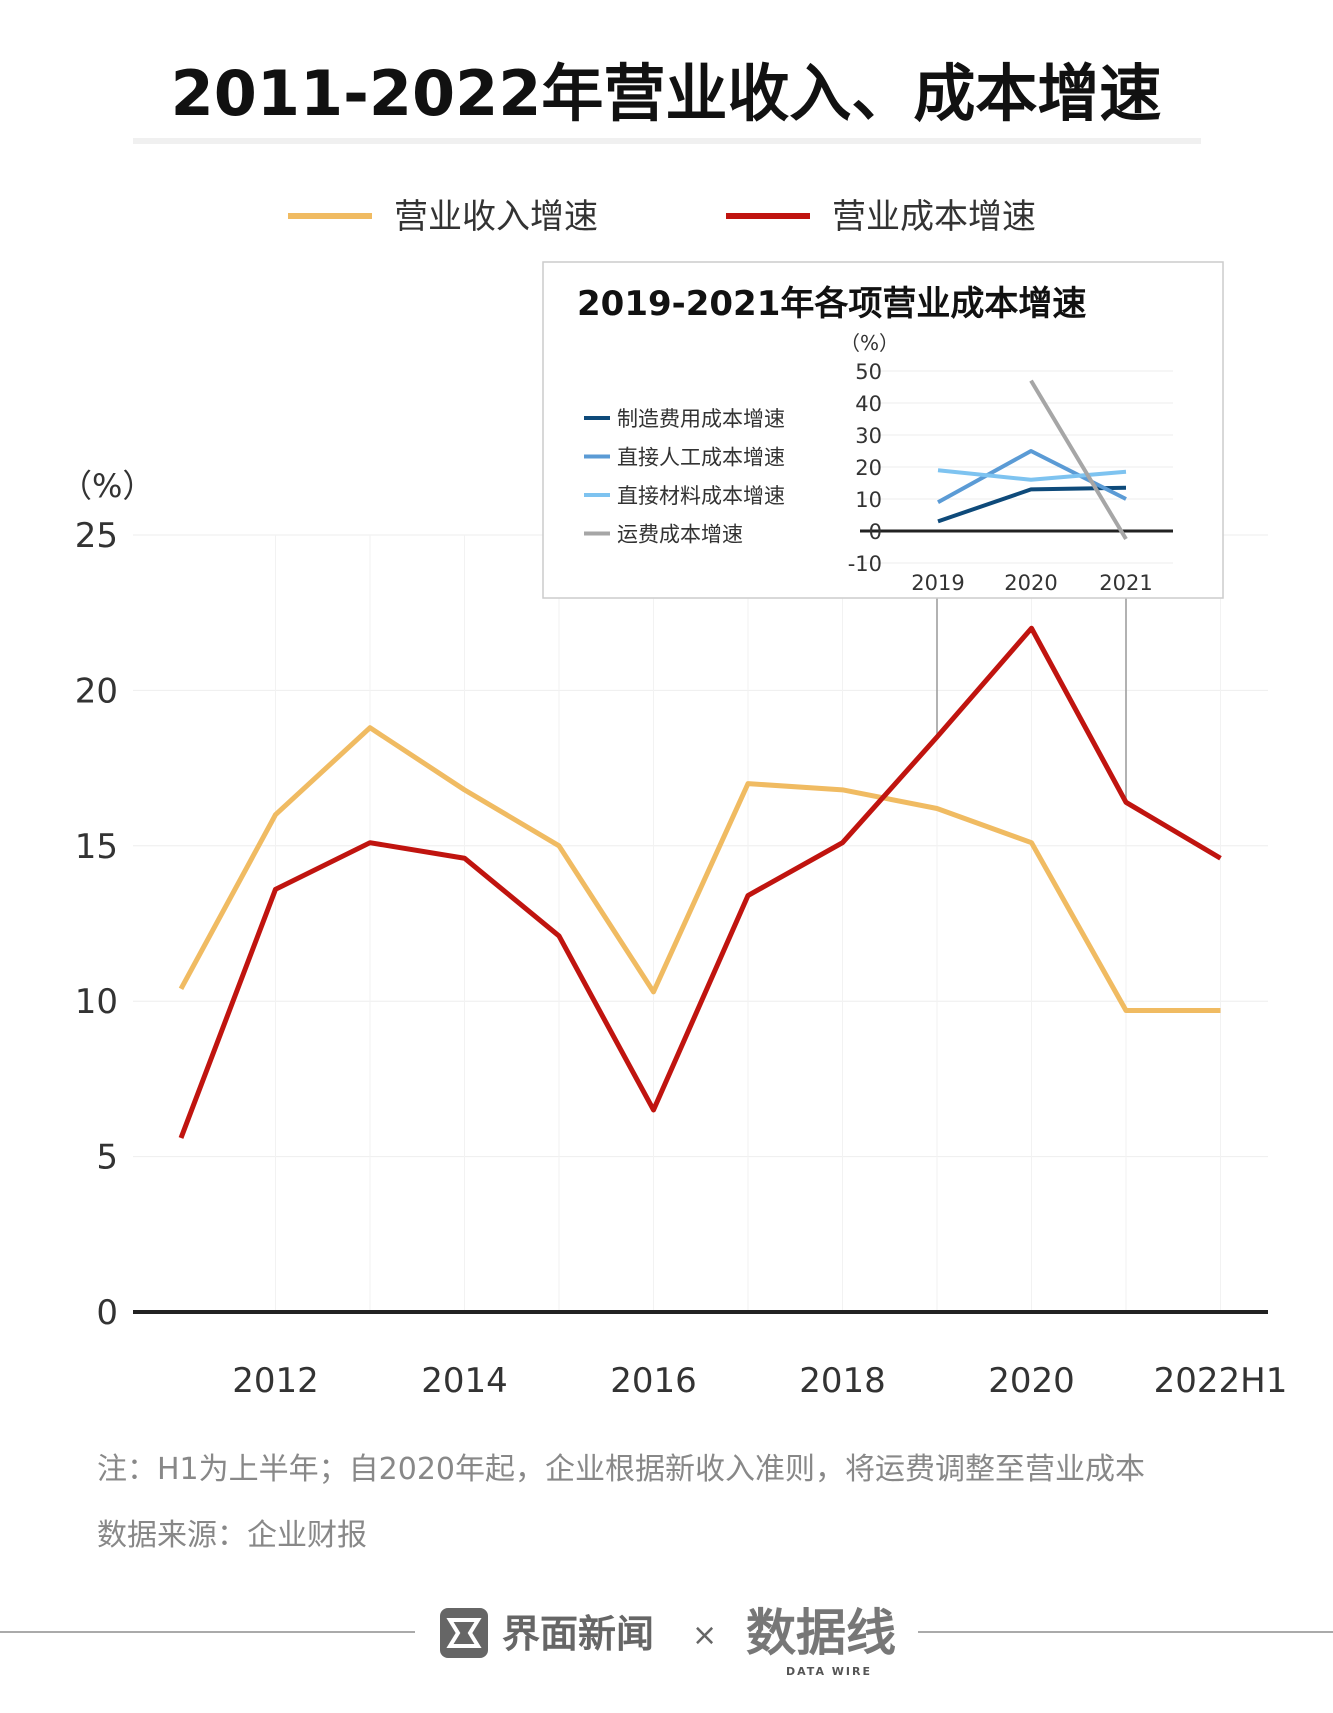 This screenshot has height=1713, width=1333. What do you see at coordinates (868, 372) in the screenshot?
I see `inset-y-tick-label: 50` at bounding box center [868, 372].